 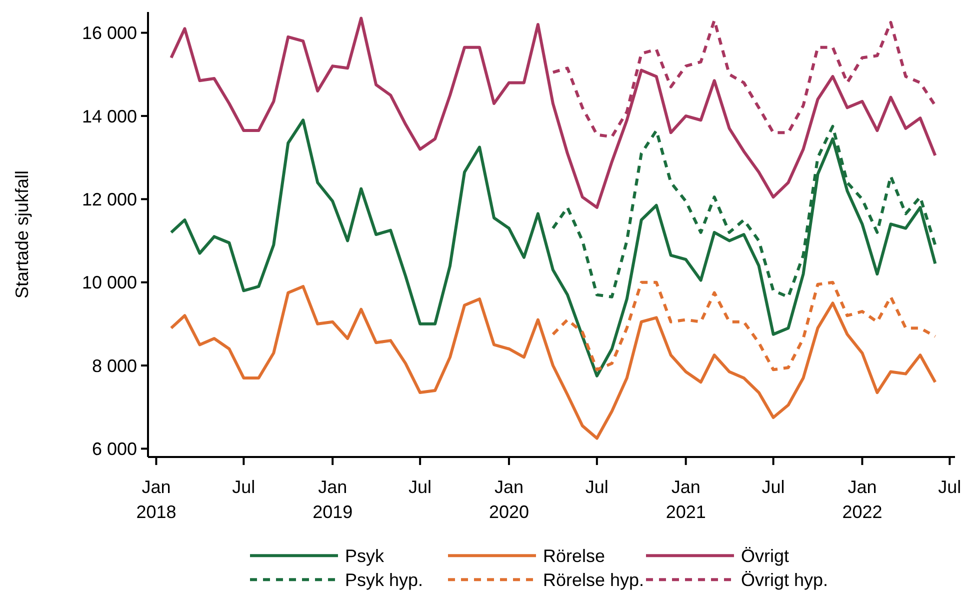 I want to click on legend-label: Rörelse hyp., so click(x=593, y=580).